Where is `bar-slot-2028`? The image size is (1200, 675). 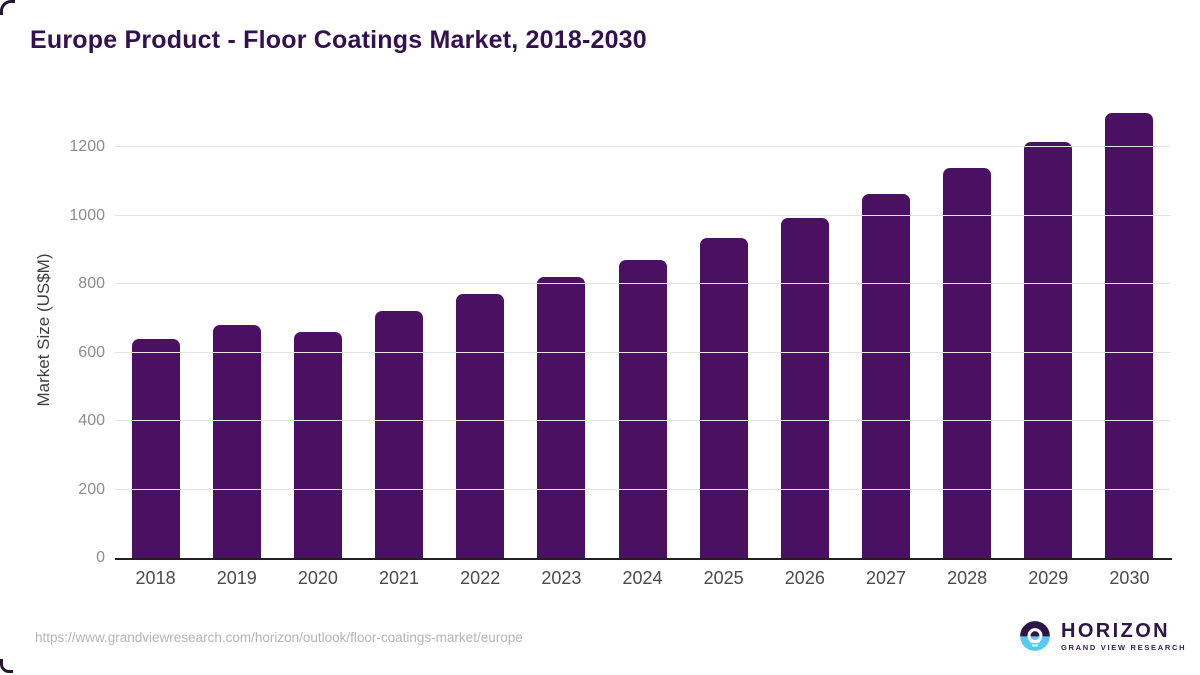 bar-slot-2028 is located at coordinates (967, 329).